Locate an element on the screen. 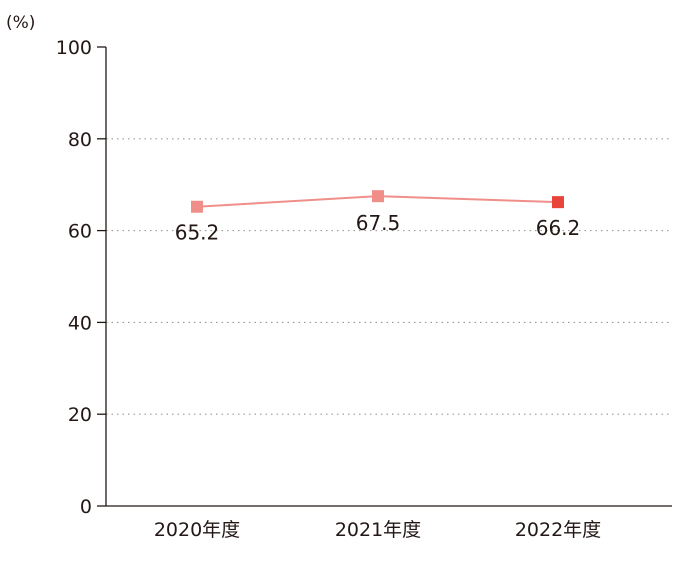 This screenshot has height=566, width=692. x-category-label: 2020年度 is located at coordinates (197, 530).